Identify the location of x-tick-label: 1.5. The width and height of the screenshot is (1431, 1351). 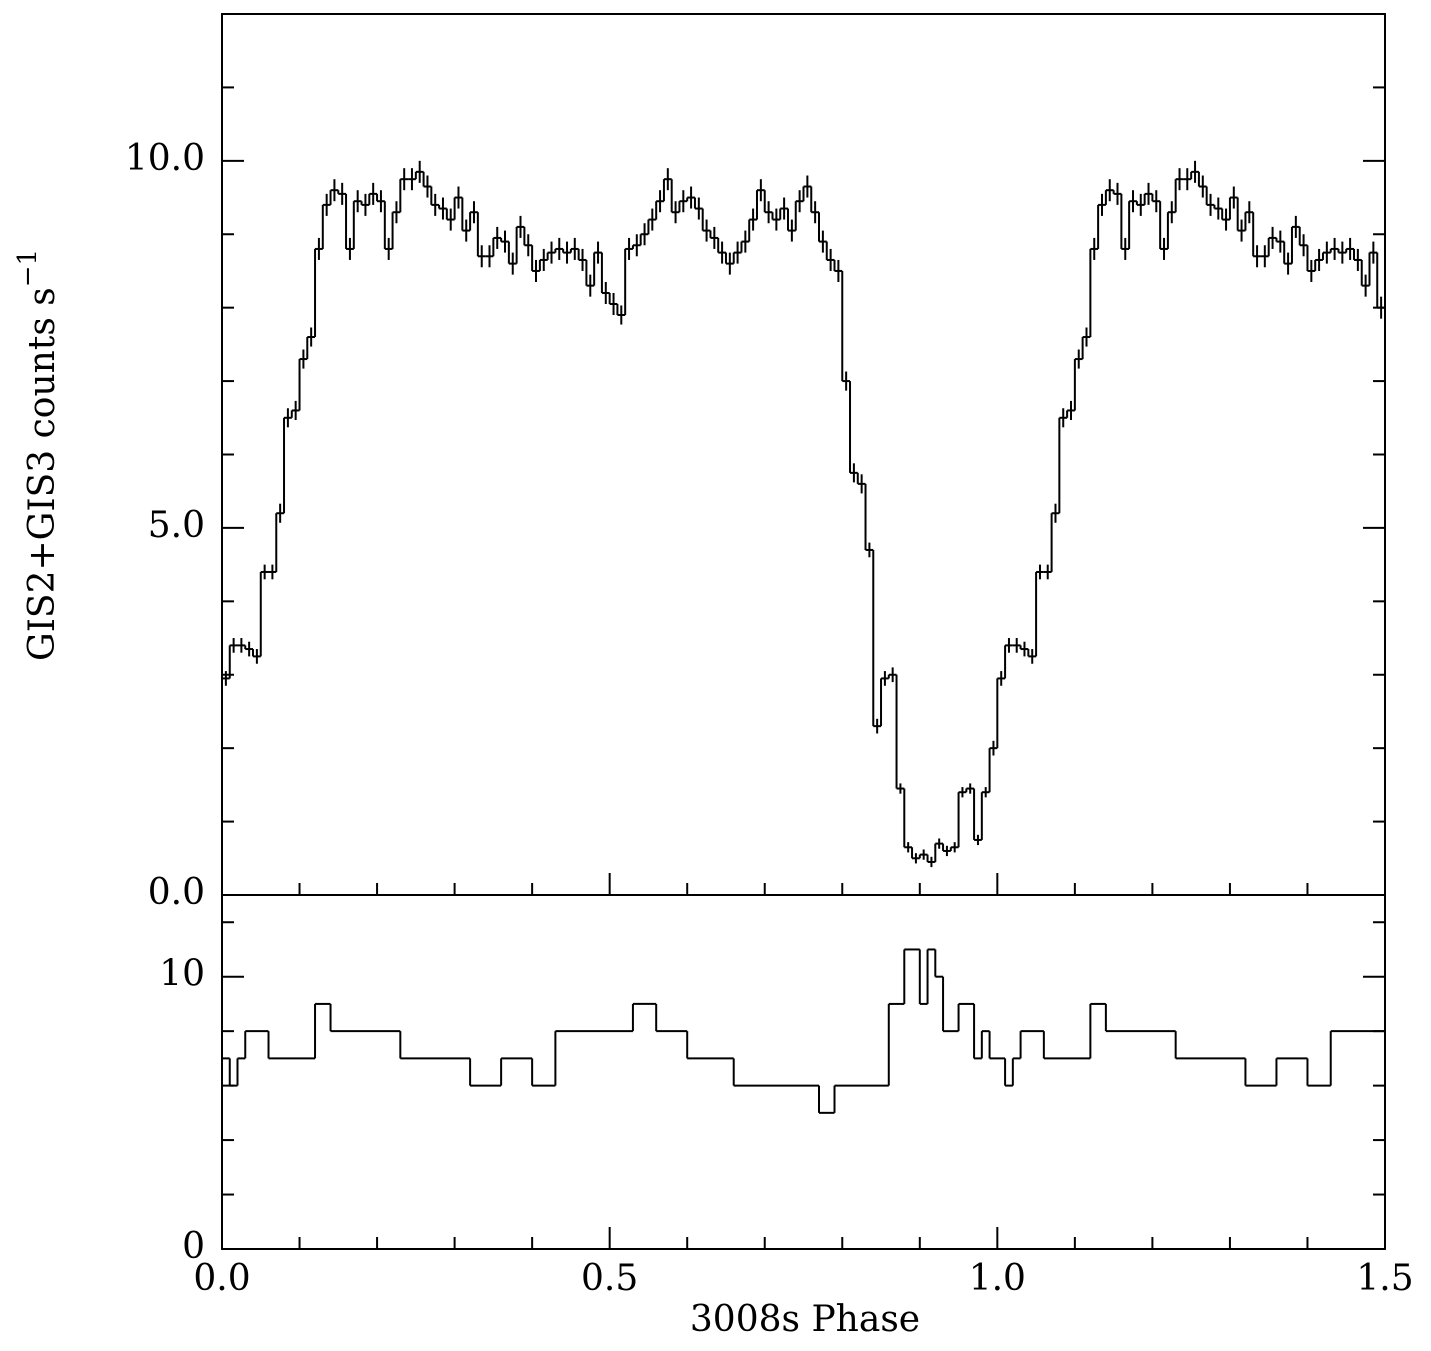
(1384, 1278).